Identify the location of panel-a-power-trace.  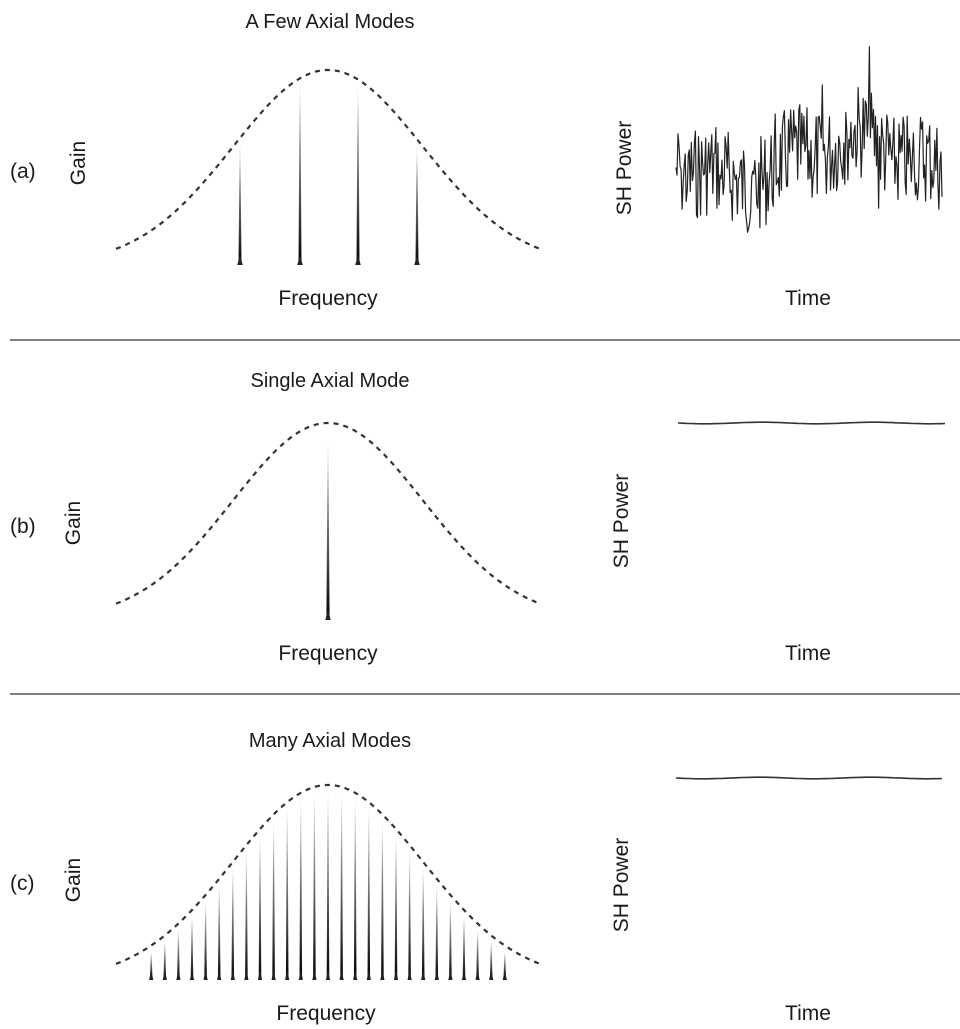
(809, 139).